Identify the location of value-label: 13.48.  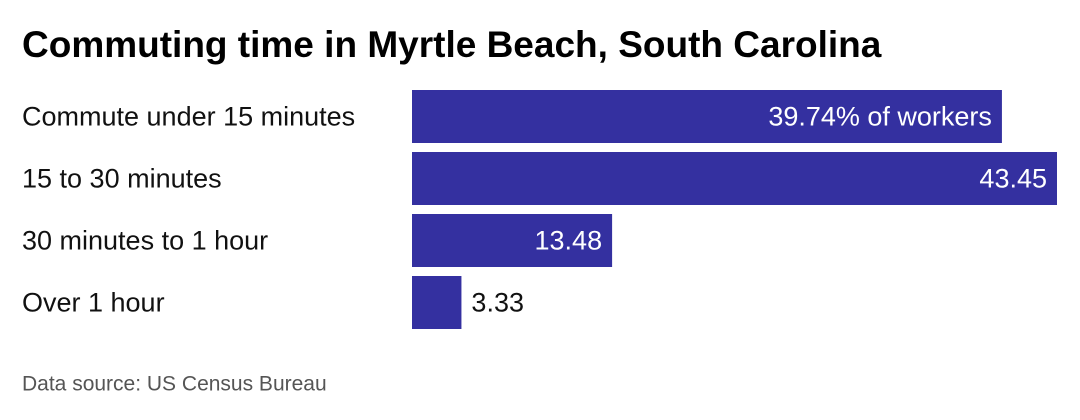
(569, 241).